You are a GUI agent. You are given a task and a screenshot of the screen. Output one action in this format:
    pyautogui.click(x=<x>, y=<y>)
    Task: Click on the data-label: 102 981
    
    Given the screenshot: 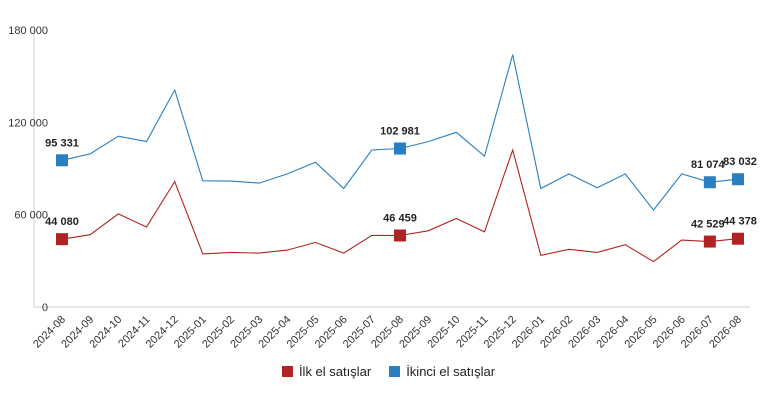 What is the action you would take?
    pyautogui.click(x=400, y=132)
    